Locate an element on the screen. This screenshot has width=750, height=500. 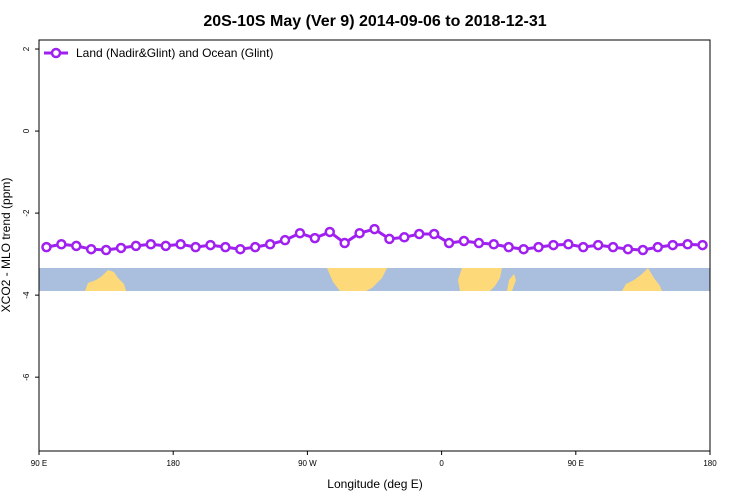
legend-marker is located at coordinates (56, 53).